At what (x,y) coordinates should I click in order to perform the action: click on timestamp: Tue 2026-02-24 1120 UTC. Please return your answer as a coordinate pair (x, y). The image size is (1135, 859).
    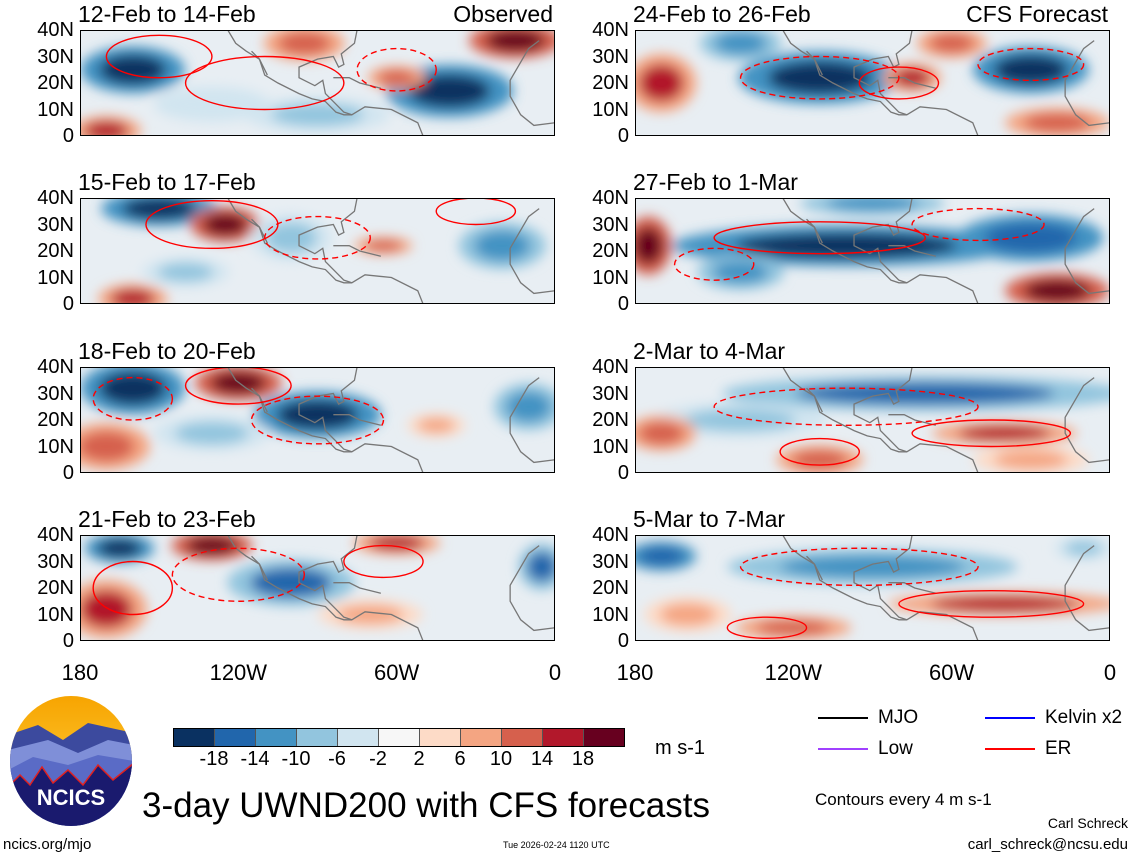
    Looking at the image, I should click on (556, 845).